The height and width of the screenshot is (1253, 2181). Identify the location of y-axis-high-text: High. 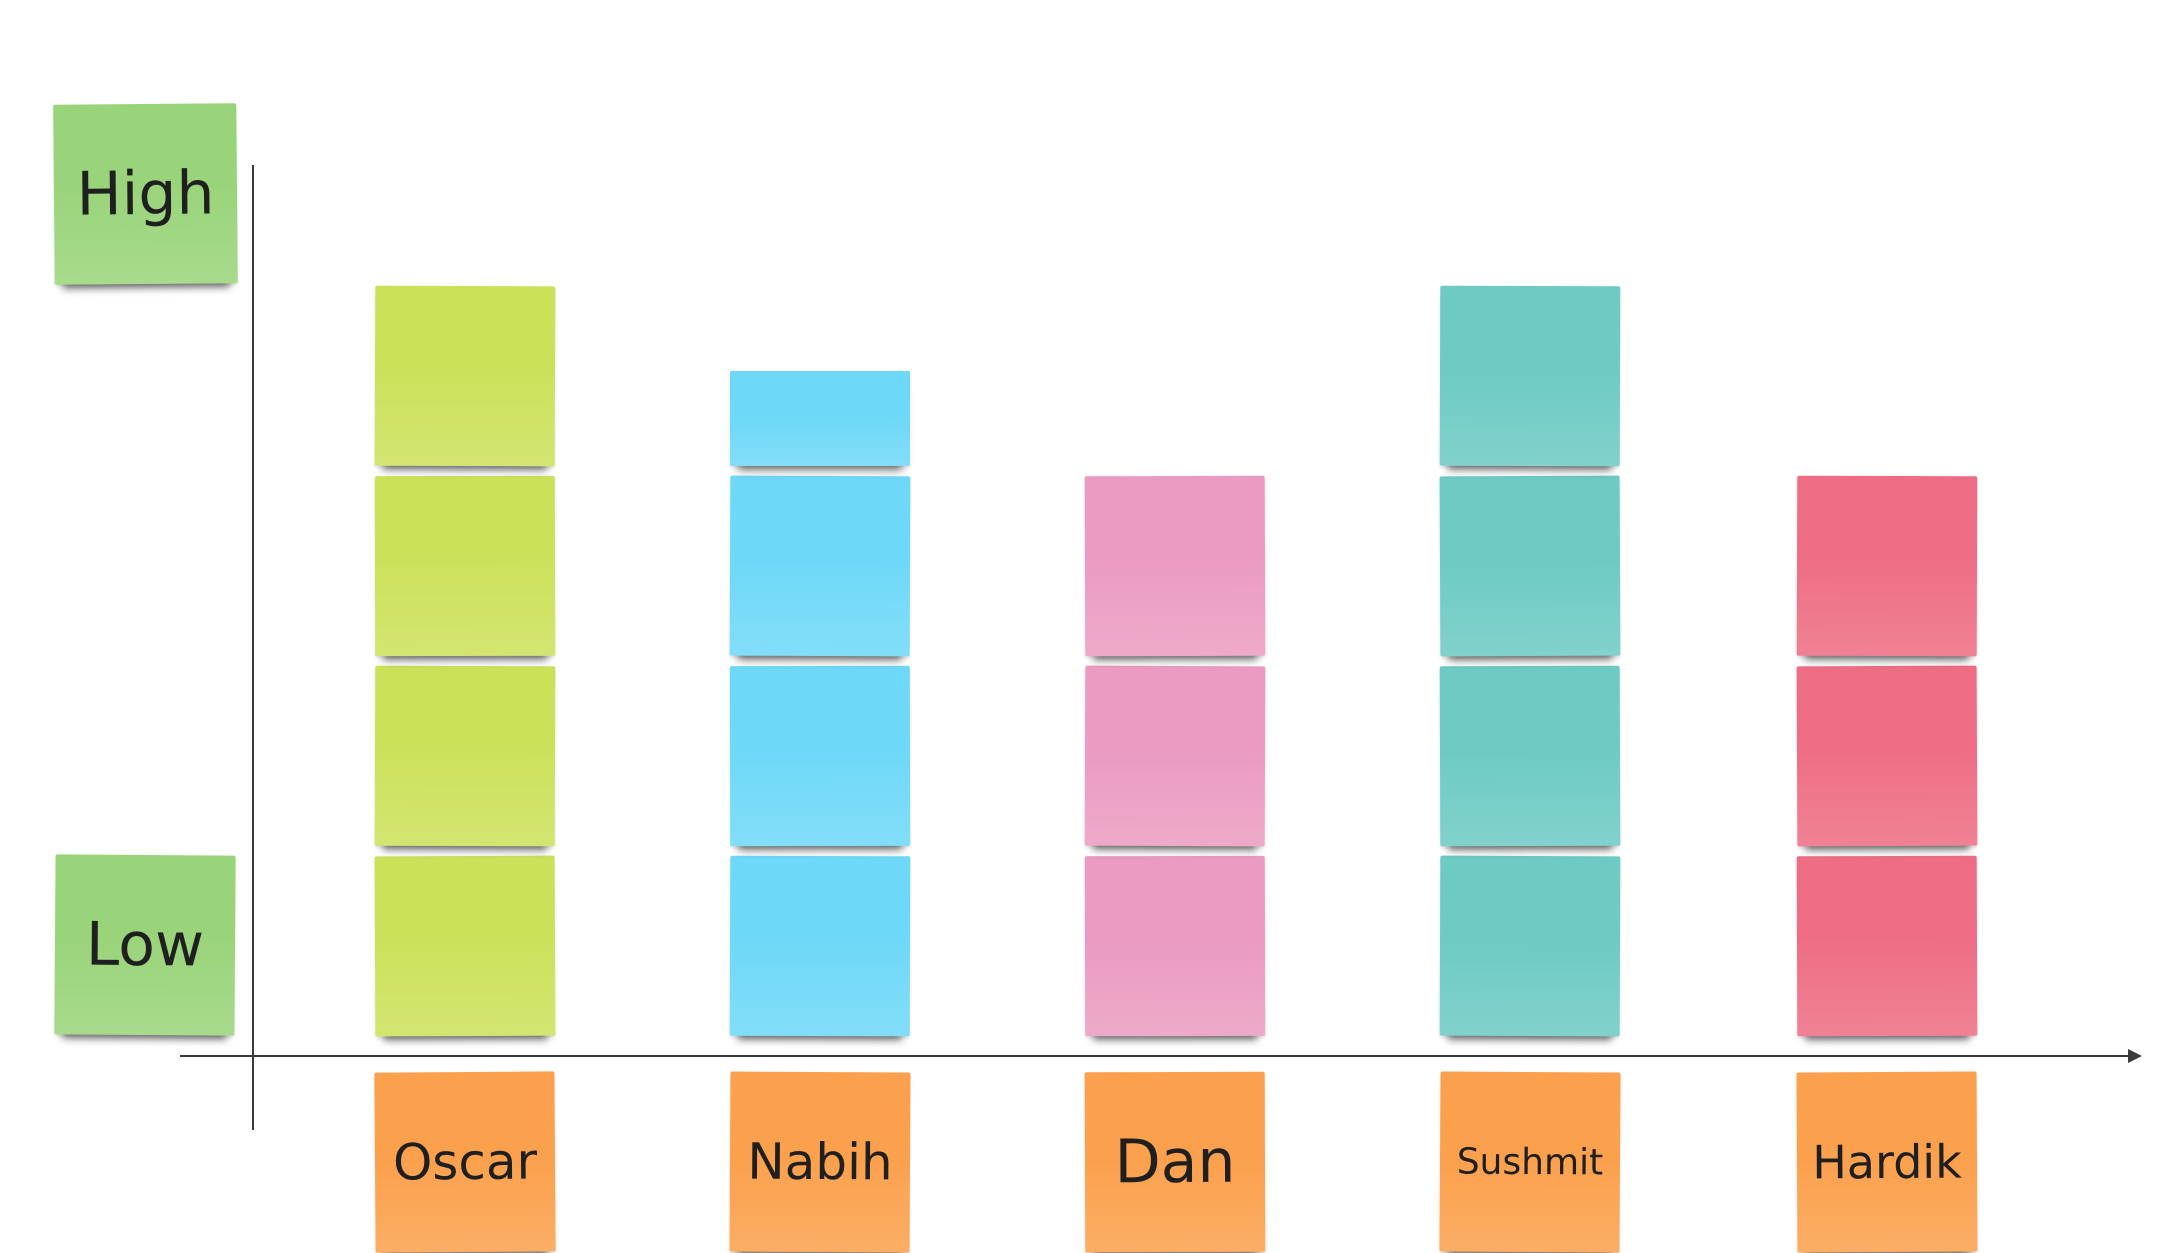
(145, 194).